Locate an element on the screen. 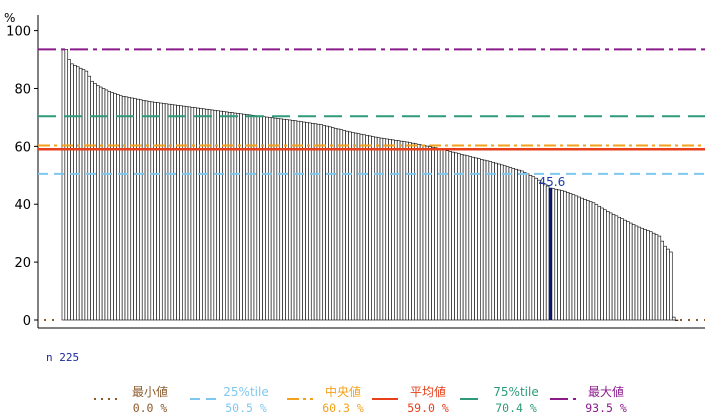 This screenshot has width=710, height=420. y-tick-label: 100 is located at coordinates (18, 32).